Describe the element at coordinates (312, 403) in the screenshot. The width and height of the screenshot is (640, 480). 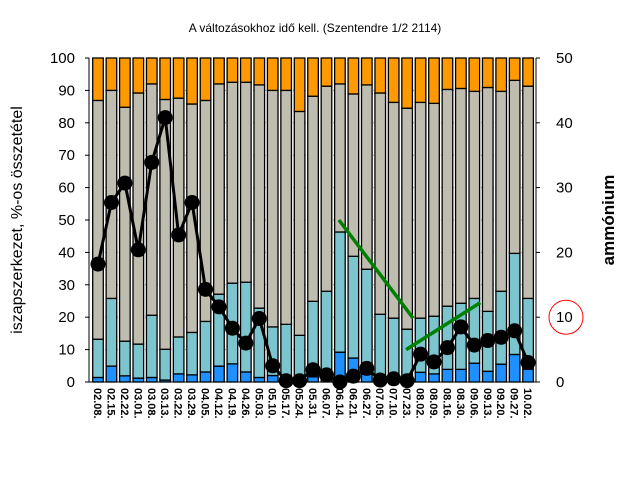
I see `x-tick-label: 05.31.` at that location.